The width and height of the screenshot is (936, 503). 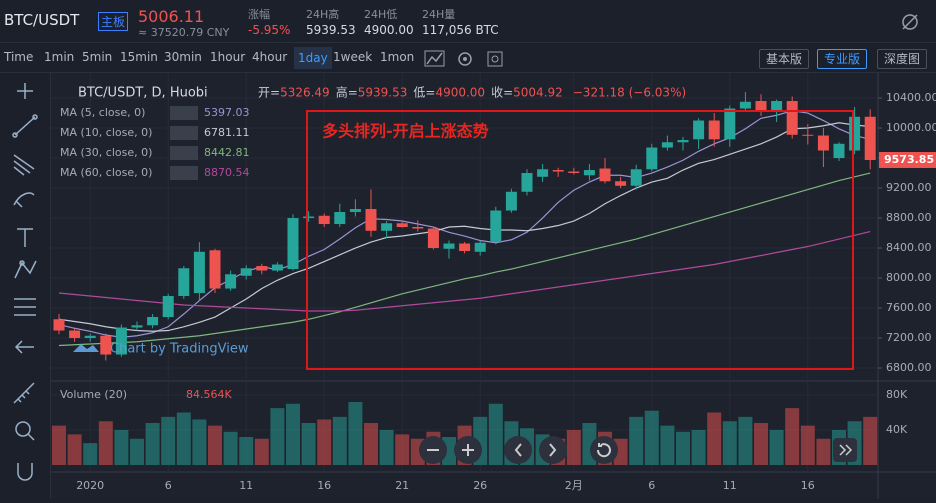 What do you see at coordinates (389, 30) in the screenshot?
I see `stat-value: 4900.00` at bounding box center [389, 30].